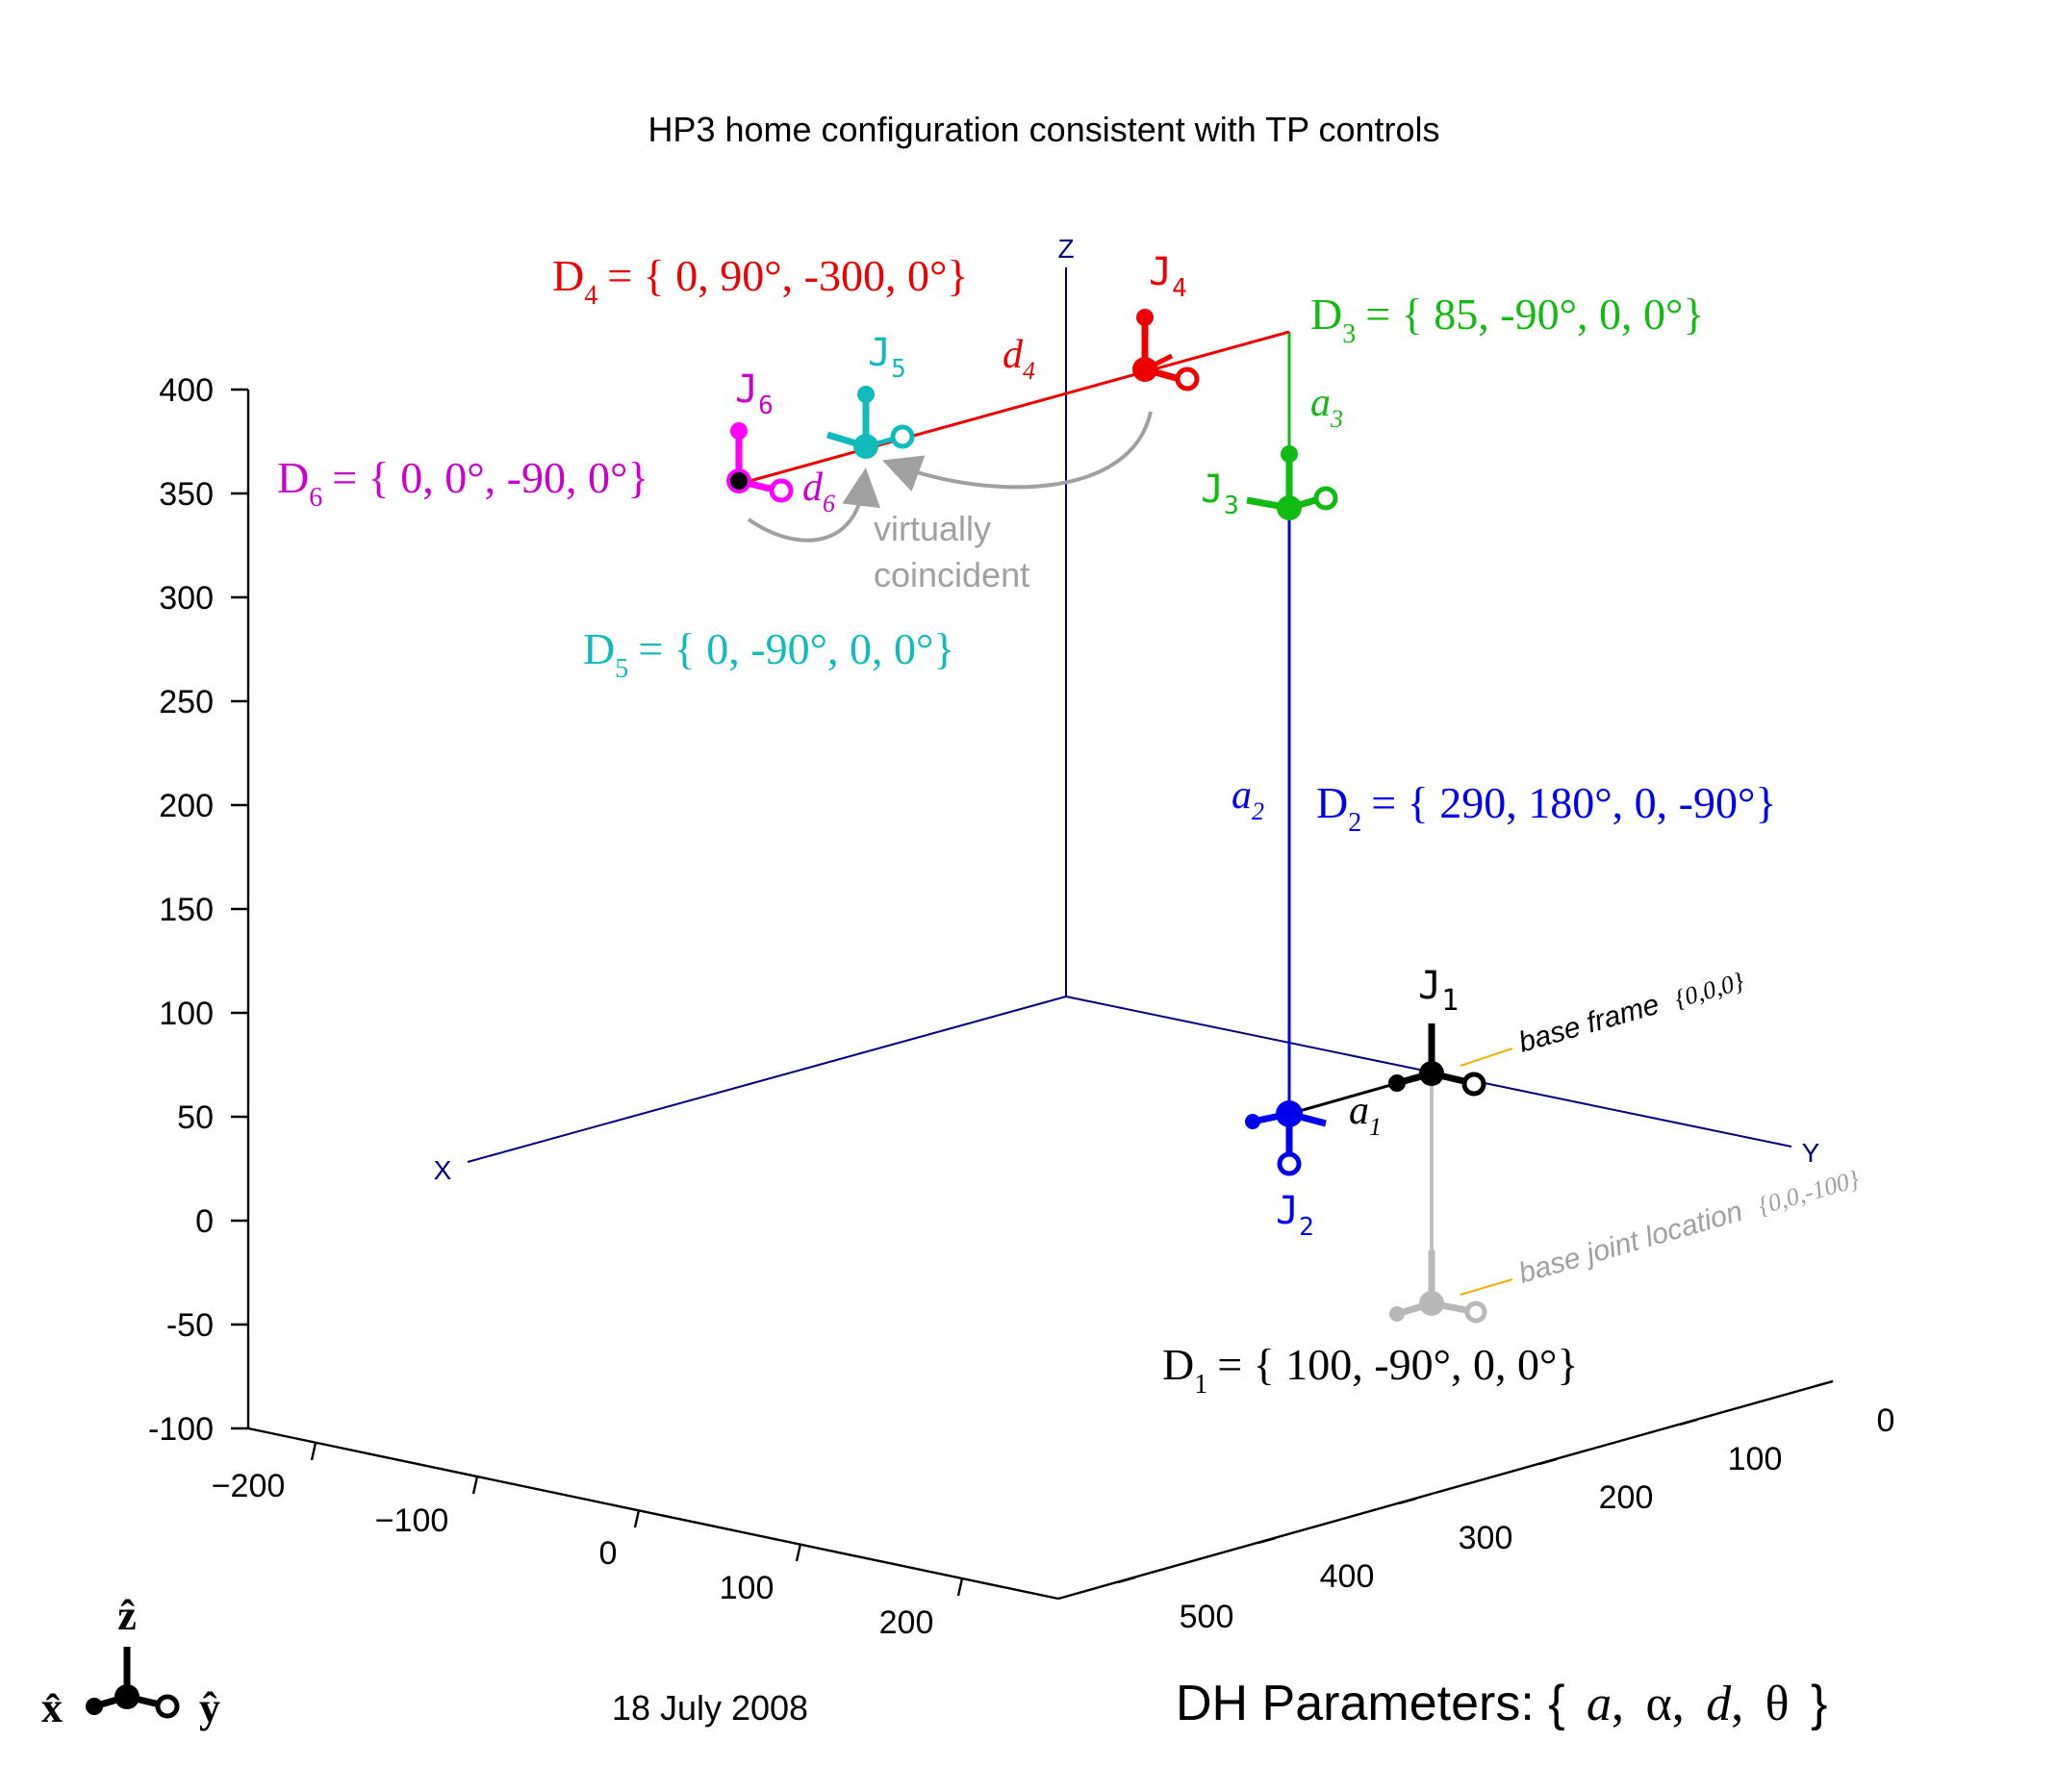  Describe the element at coordinates (1626, 1497) in the screenshot. I see `y-tick-label: 200` at that location.